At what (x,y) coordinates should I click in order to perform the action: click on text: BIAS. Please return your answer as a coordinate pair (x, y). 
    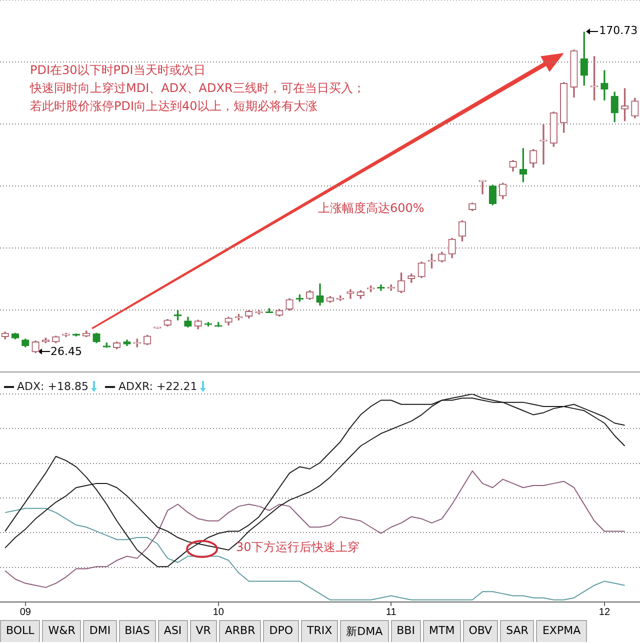
    Looking at the image, I should click on (137, 631).